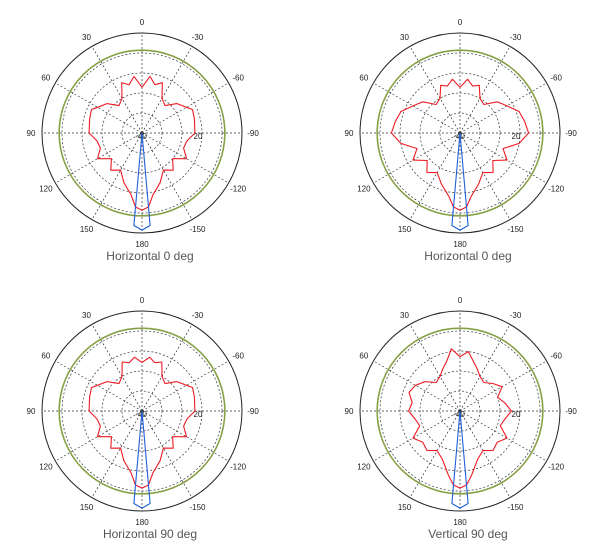 This screenshot has height=557, width=600. What do you see at coordinates (468, 534) in the screenshot?
I see `chart-caption: Vertical 90 deg` at bounding box center [468, 534].